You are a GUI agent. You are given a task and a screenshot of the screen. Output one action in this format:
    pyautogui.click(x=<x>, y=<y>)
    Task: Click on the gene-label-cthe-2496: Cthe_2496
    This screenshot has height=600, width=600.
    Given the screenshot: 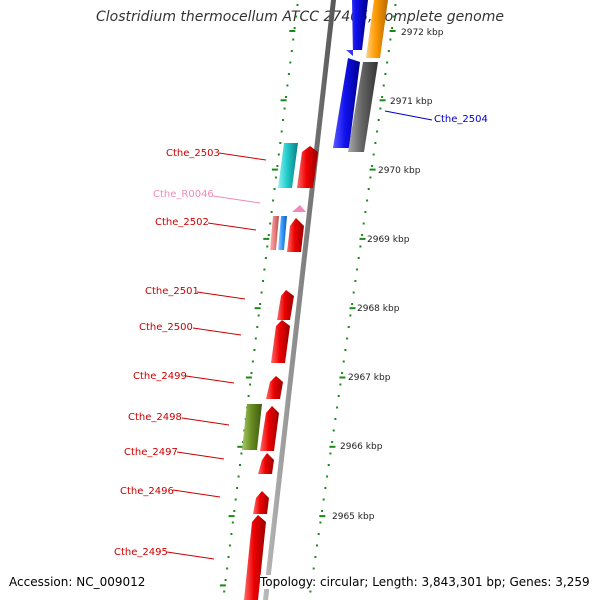 What is the action you would take?
    pyautogui.click(x=147, y=491)
    